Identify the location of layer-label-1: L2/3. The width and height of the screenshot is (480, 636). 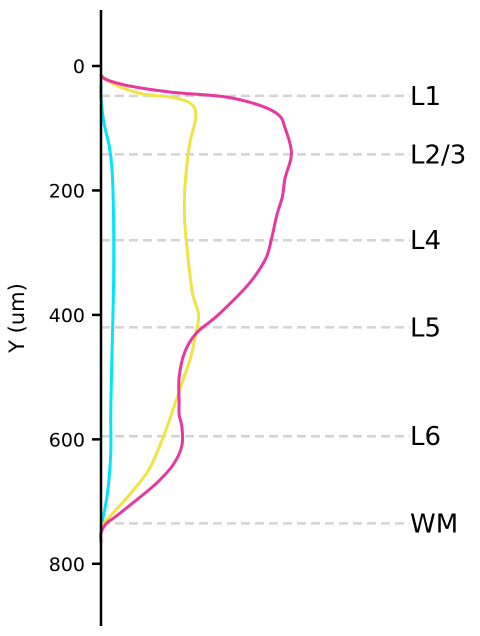
(438, 155).